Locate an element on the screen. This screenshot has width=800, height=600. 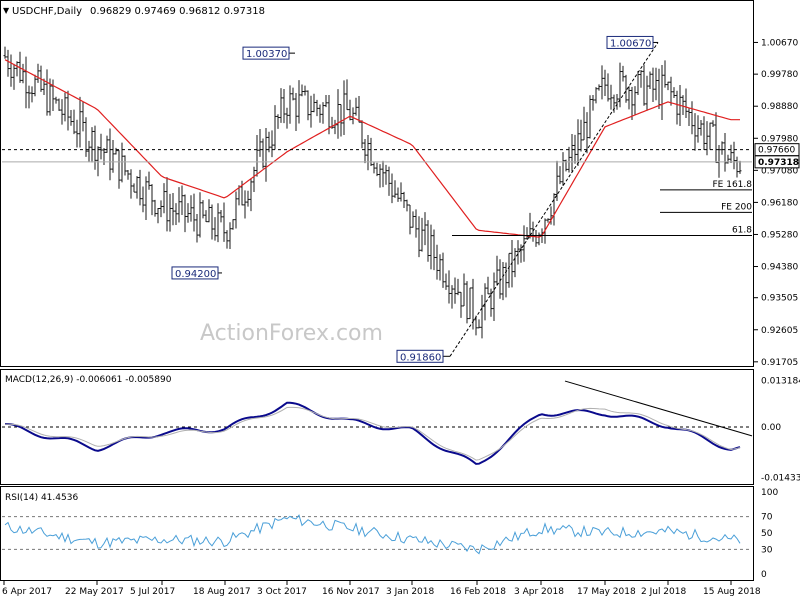
price-tick-label: 0.95280 is located at coordinates (779, 235).